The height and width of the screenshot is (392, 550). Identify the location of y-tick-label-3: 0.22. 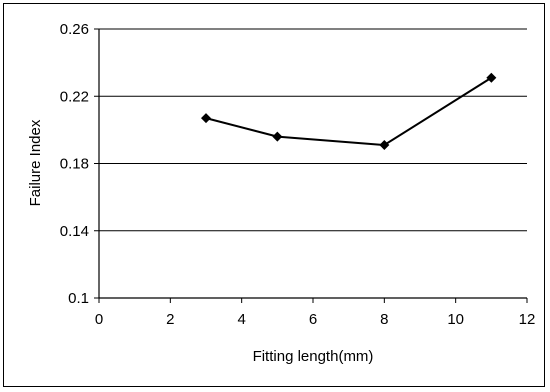
(74, 96).